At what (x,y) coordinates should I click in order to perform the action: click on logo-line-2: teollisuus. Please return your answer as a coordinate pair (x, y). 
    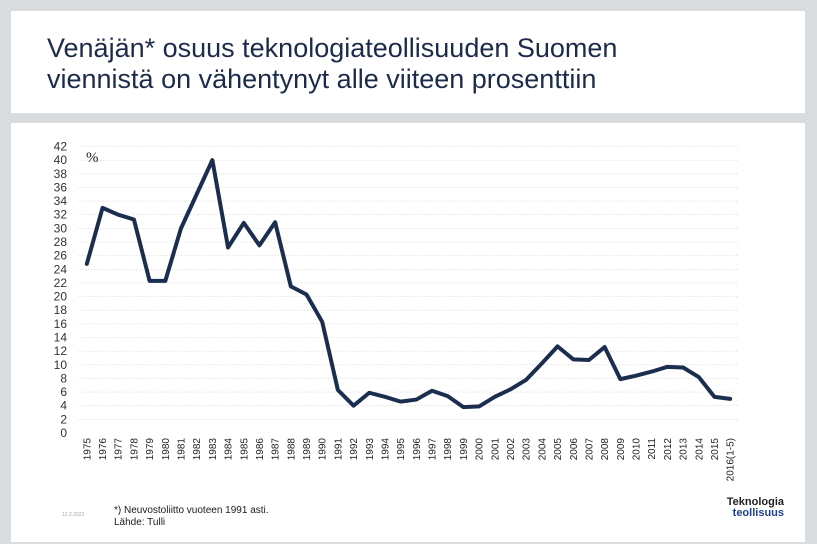
    Looking at the image, I should click on (758, 513).